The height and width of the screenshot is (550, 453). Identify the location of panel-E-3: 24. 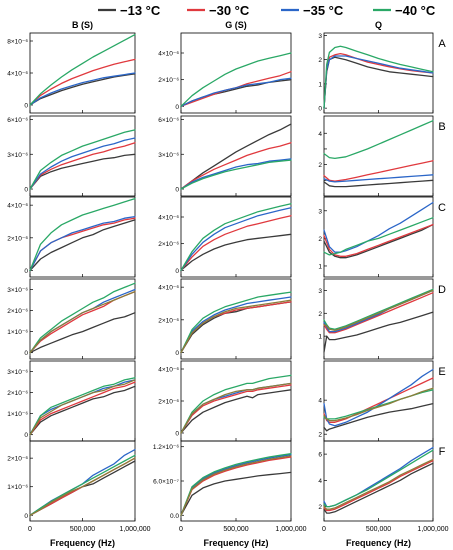
(376, 401).